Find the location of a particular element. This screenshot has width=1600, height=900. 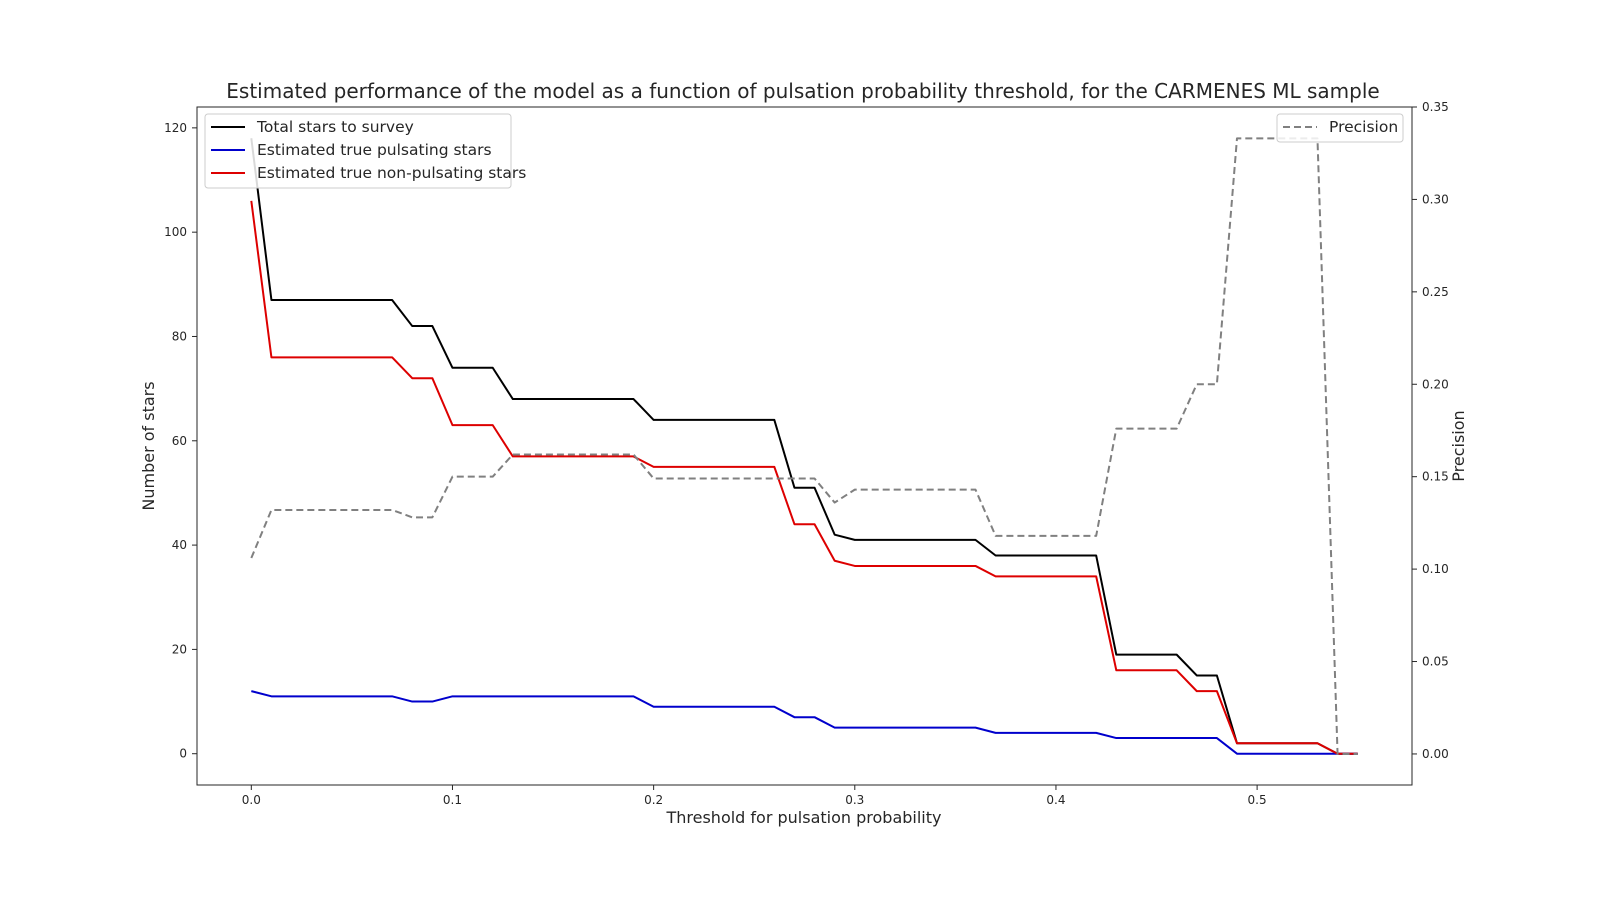

y-axis-label: Number of stars is located at coordinates (148, 445).